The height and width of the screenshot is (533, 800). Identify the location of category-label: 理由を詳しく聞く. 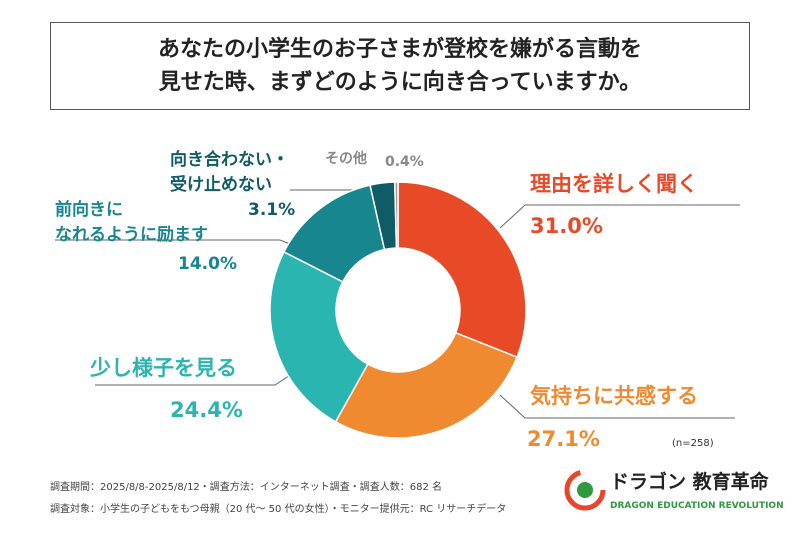
(614, 184).